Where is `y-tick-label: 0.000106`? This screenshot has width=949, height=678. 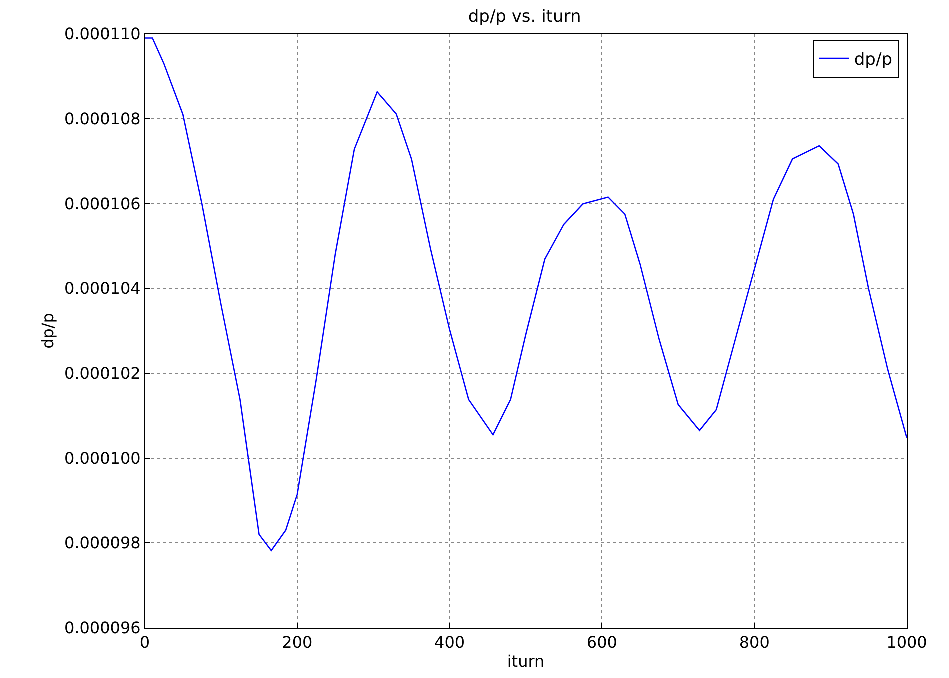
y-tick-label: 0.000106 is located at coordinates (102, 204).